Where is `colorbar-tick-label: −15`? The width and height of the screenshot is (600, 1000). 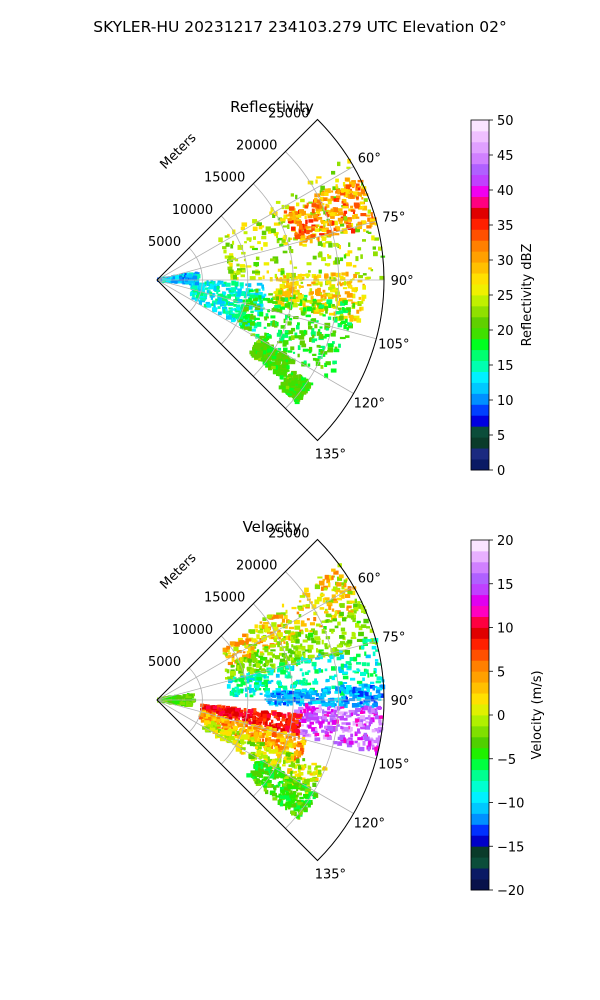 colorbar-tick-label: −15 is located at coordinates (510, 847).